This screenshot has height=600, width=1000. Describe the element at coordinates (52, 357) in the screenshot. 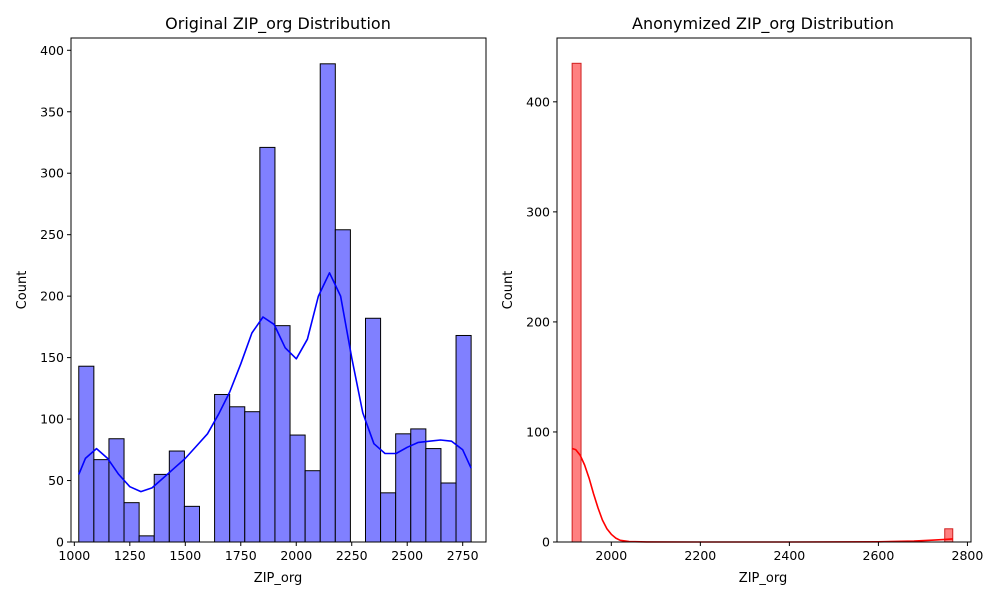

I see `y-tick-label: 150` at that location.